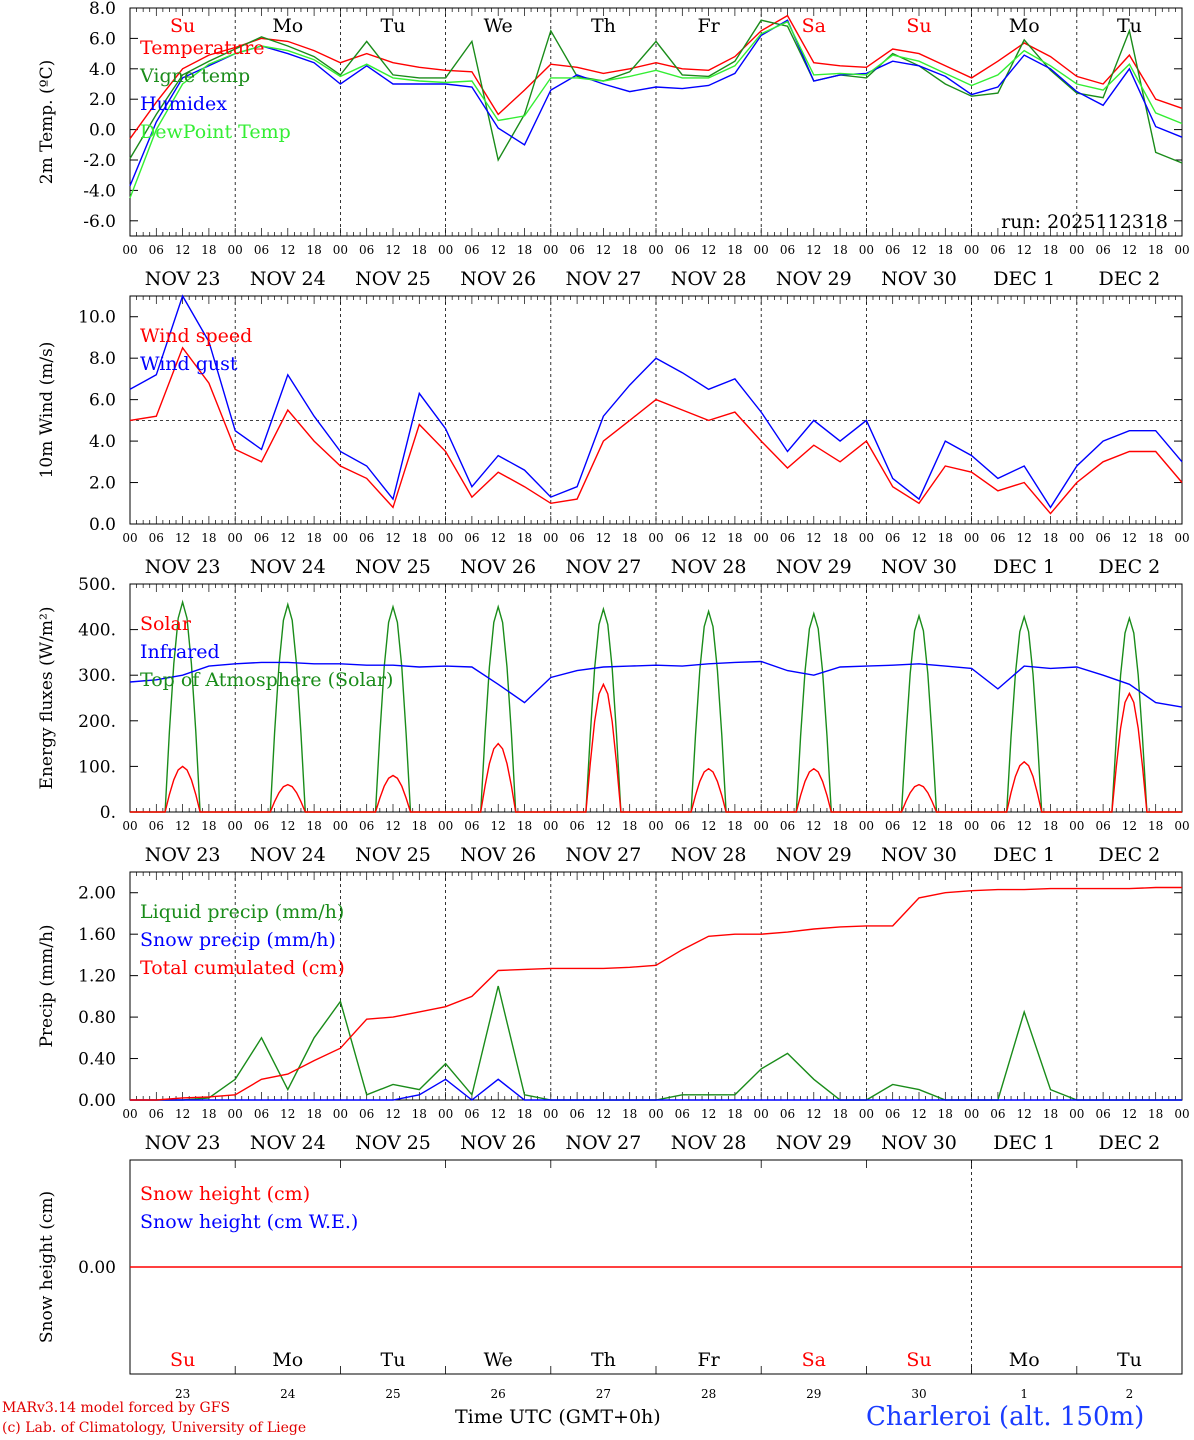 Image resolution: width=1194 pixels, height=1440 pixels. Describe the element at coordinates (97, 585) in the screenshot. I see `y-tick-label: 500.` at that location.